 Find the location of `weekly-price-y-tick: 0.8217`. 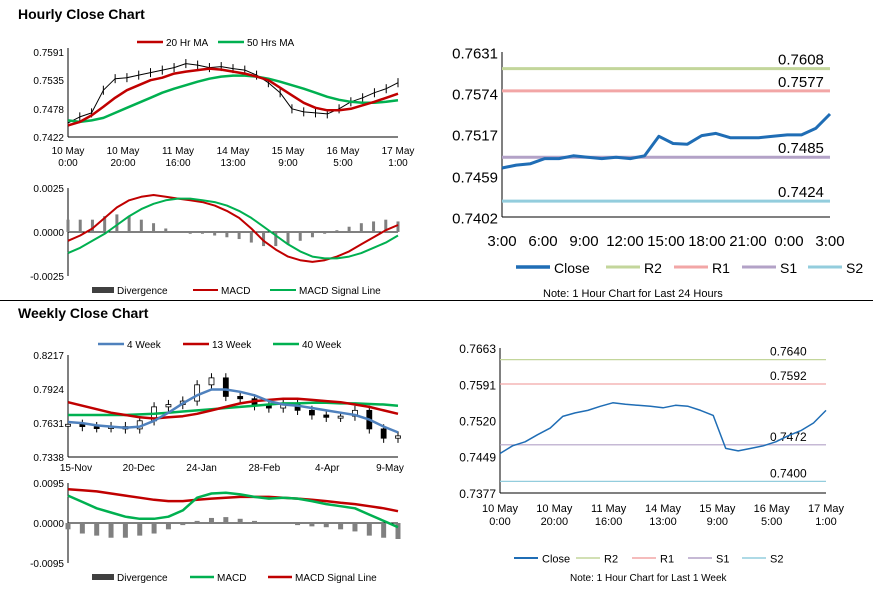

weekly-price-y-tick: 0.8217 is located at coordinates (48, 356).